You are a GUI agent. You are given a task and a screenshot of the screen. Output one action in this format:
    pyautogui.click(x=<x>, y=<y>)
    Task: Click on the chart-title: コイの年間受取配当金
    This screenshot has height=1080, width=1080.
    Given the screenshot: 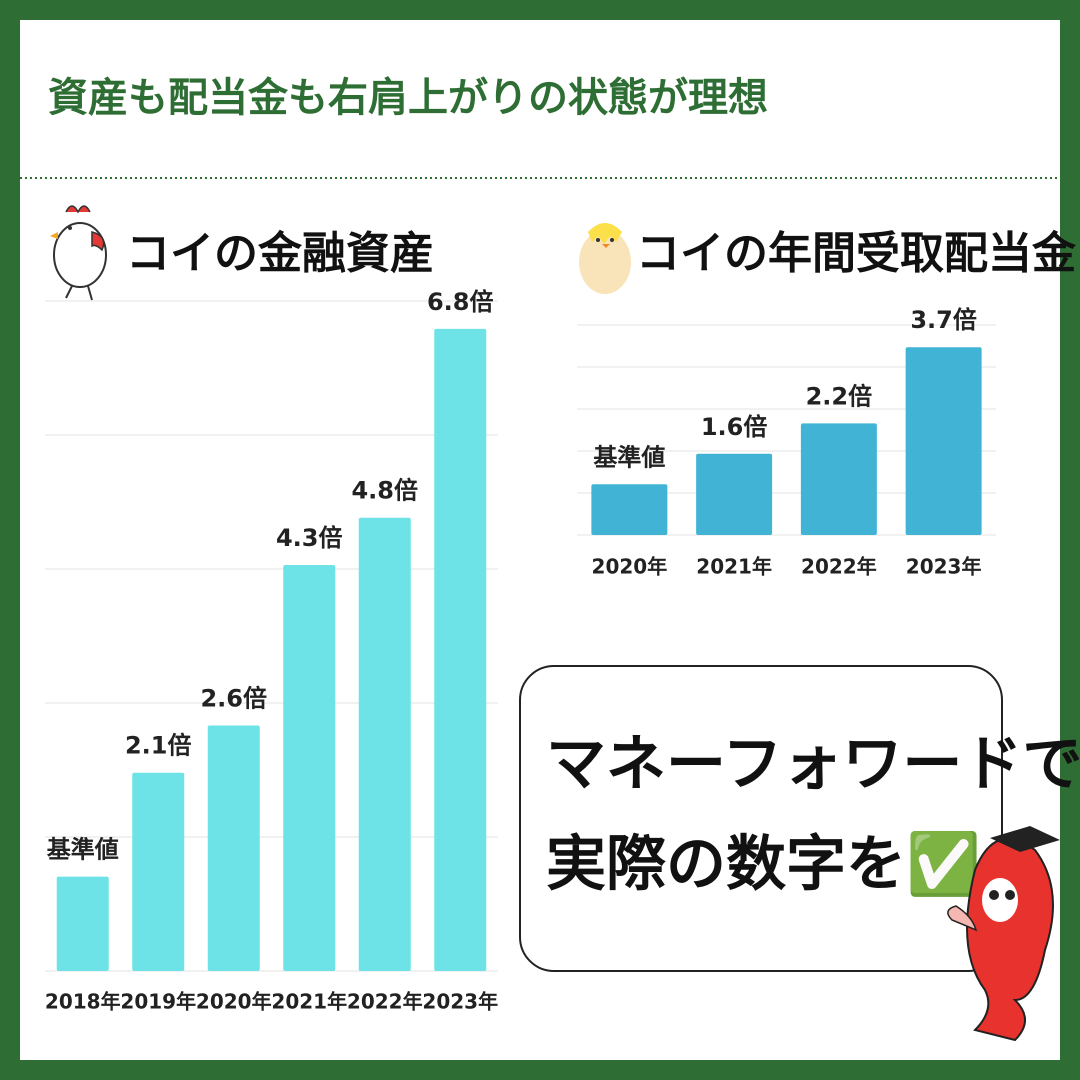 What is the action you would take?
    pyautogui.click(x=856, y=253)
    